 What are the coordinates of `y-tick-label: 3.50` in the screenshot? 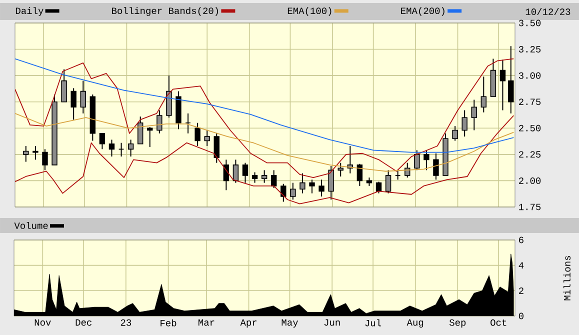 It's located at (529, 23).